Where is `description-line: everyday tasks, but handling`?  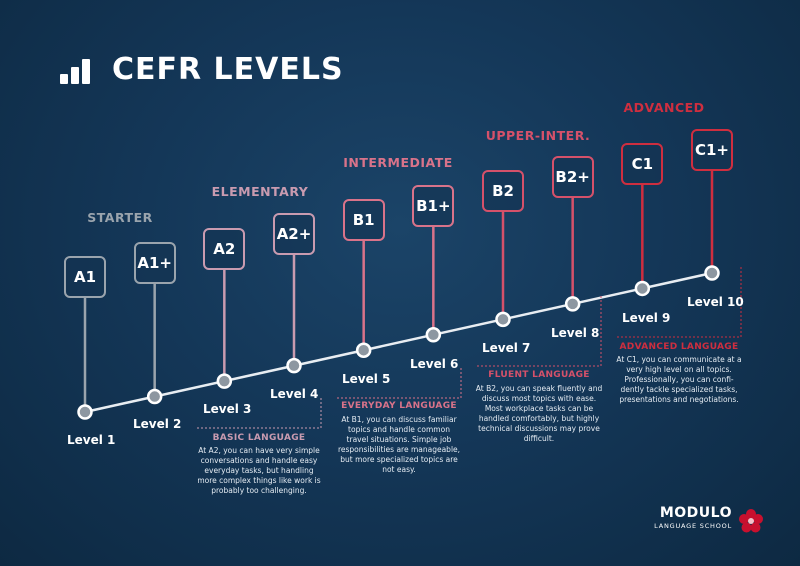 description-line: everyday tasks, but handling is located at coordinates (259, 470).